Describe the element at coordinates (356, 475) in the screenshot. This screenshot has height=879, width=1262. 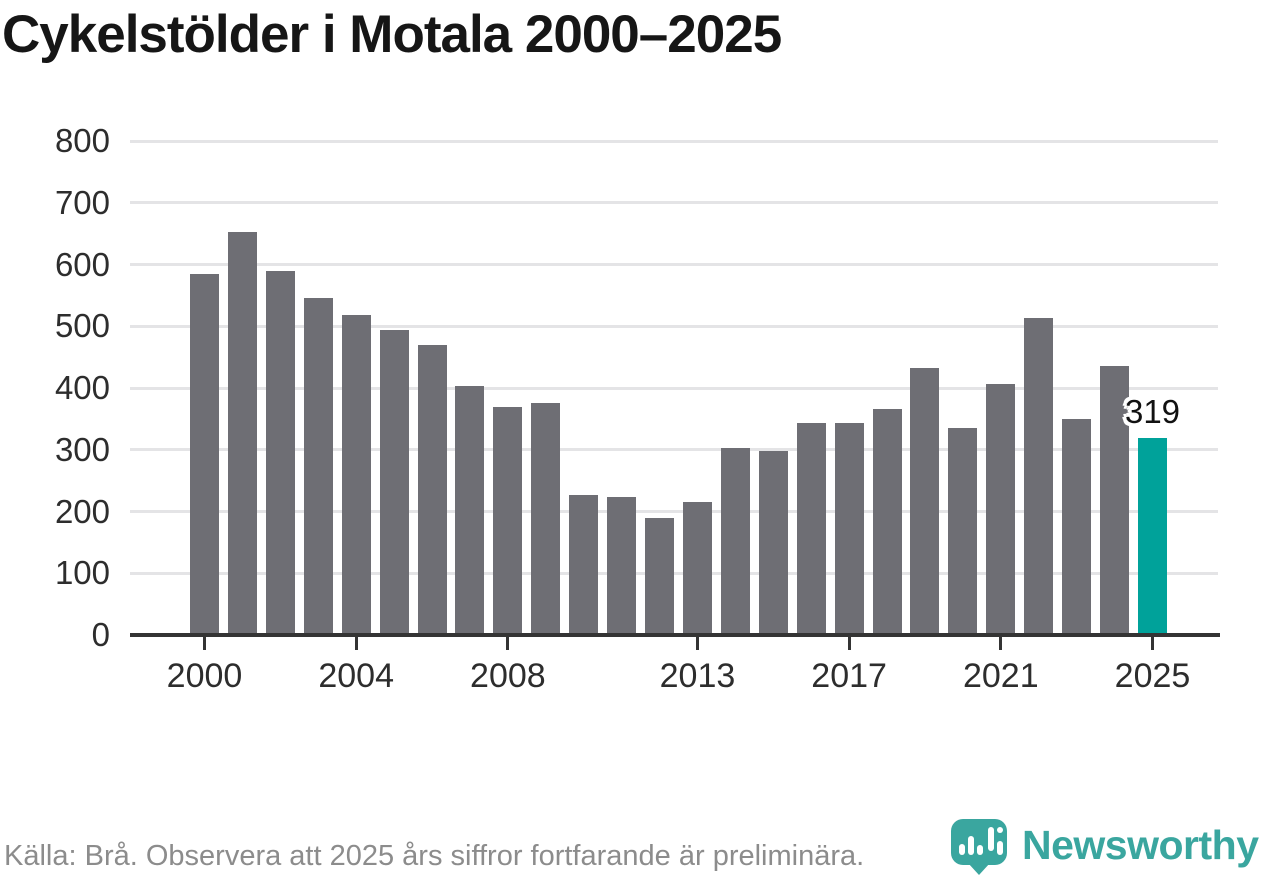
I see `bar-2004` at that location.